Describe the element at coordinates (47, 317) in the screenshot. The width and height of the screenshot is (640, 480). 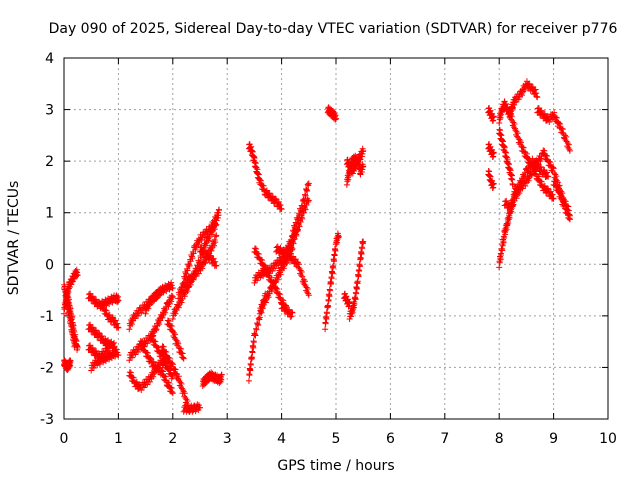
I see `y-tick-label: -1` at that location.